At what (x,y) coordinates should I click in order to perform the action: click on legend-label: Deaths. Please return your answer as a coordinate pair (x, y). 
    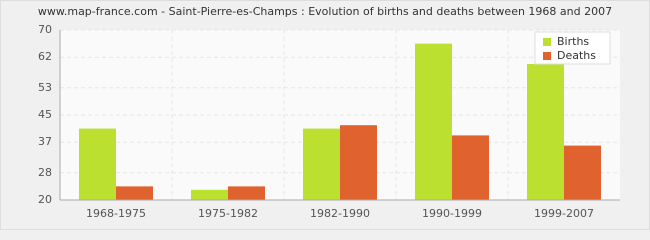
    Looking at the image, I should click on (576, 55).